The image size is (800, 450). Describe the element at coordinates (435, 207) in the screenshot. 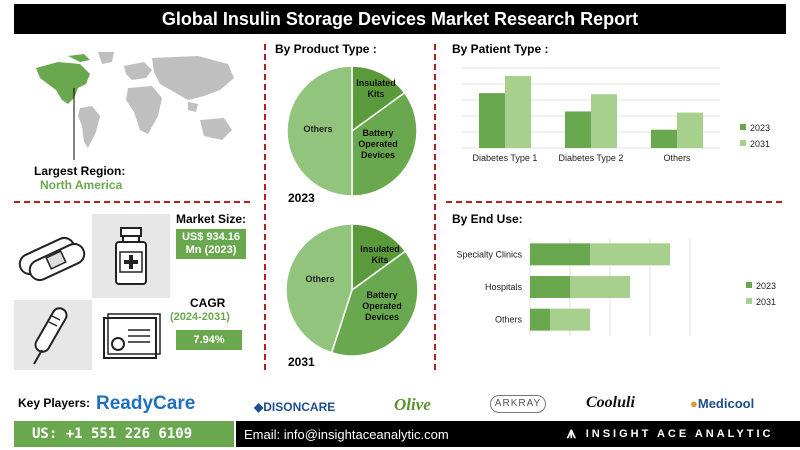

I see `divider-vertical-right` at that location.